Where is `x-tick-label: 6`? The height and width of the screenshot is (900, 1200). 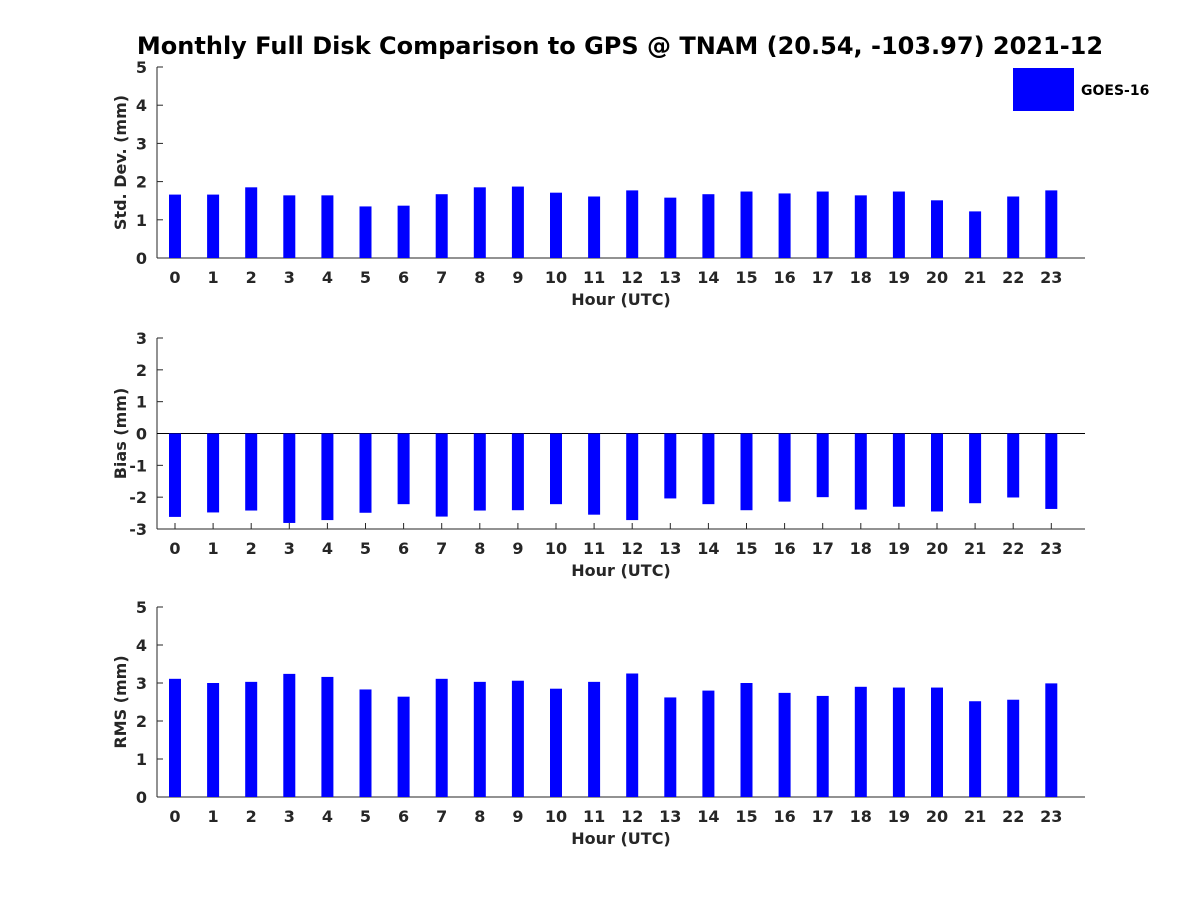 x-tick-label: 6 is located at coordinates (403, 277).